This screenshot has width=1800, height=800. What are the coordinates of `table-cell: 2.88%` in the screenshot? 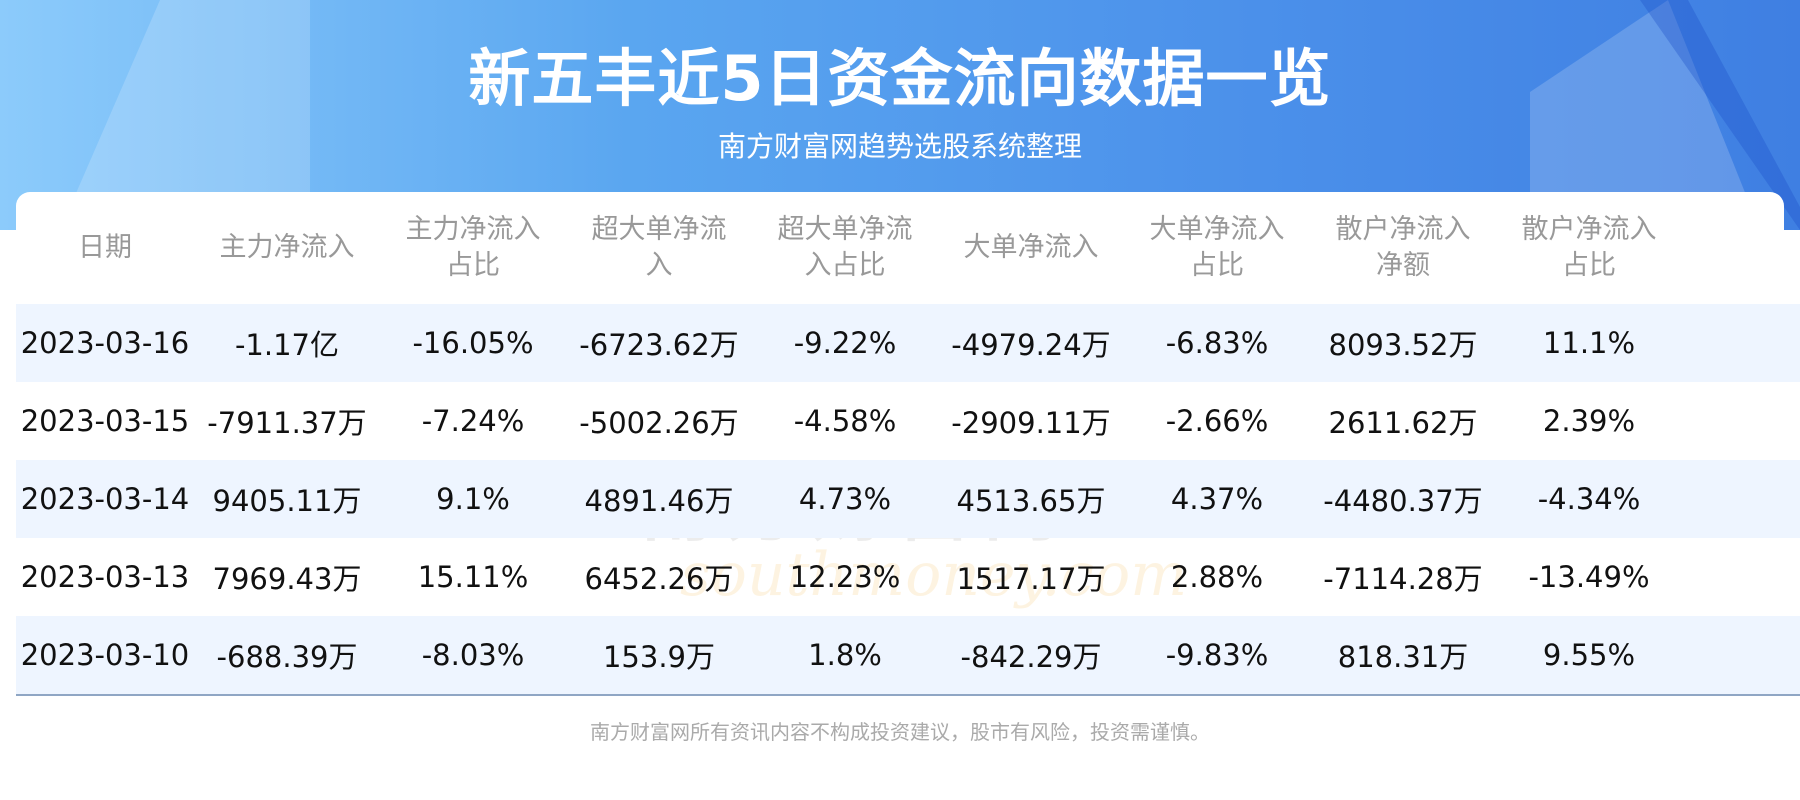 It's located at (1217, 577).